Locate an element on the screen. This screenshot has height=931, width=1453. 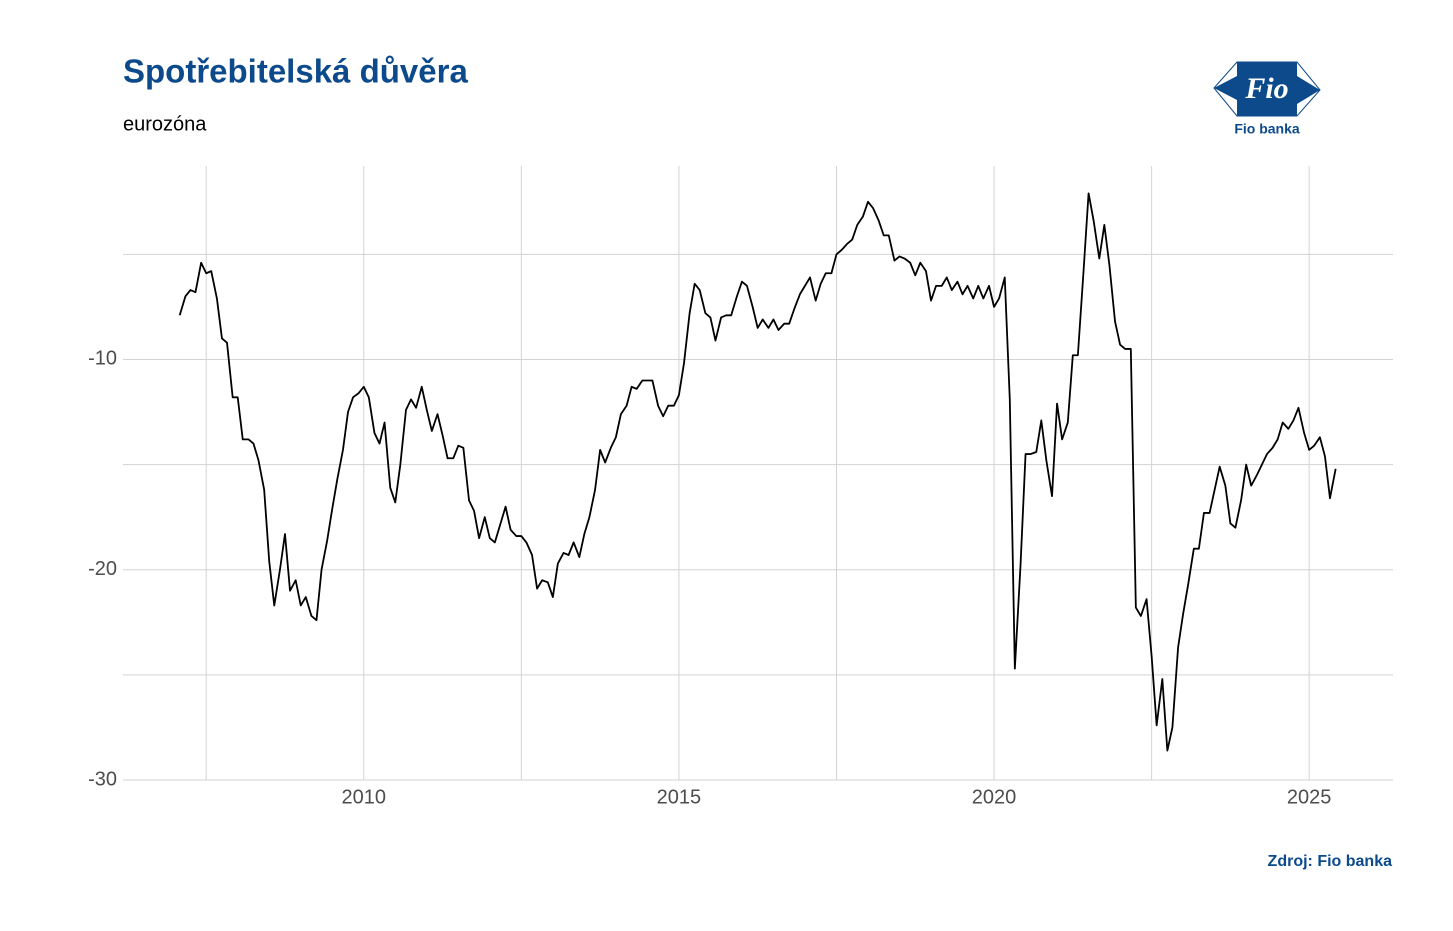
chart-subtitle: eurozóna is located at coordinates (165, 124).